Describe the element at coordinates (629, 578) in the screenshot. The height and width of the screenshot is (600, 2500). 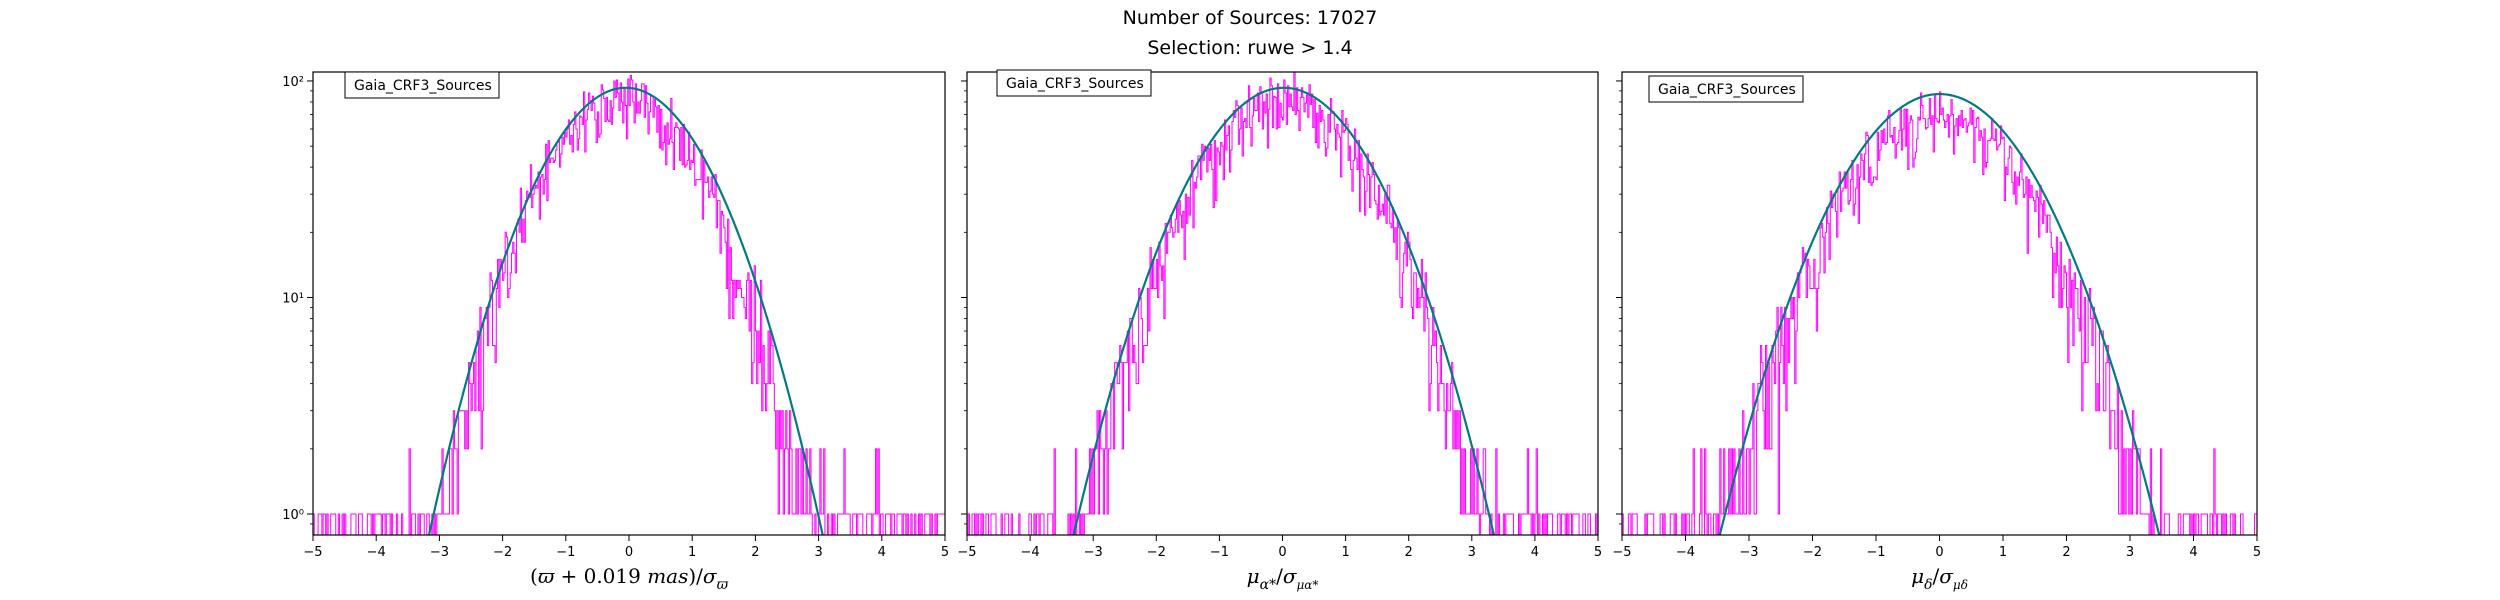
I see `x-axis-label: (ϖ + 0.019 mas)/σϖ` at that location.